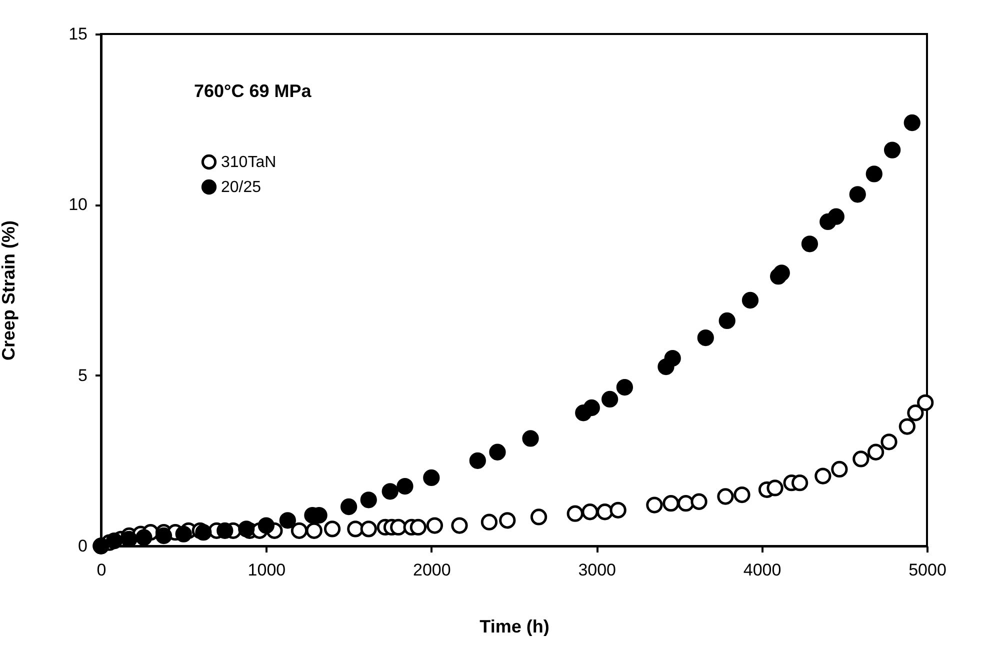  I want to click on y-axis-title: Creep Strain (%), so click(9, 290).